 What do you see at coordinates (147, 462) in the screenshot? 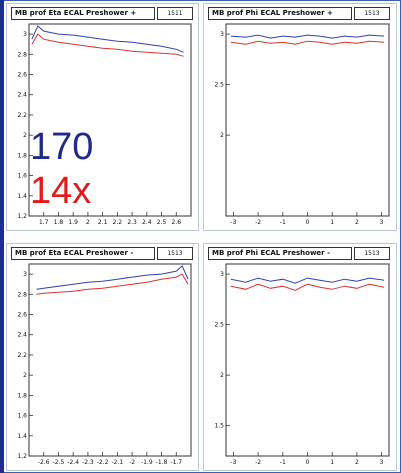
I see `x-tick-label: -1.9` at bounding box center [147, 462].